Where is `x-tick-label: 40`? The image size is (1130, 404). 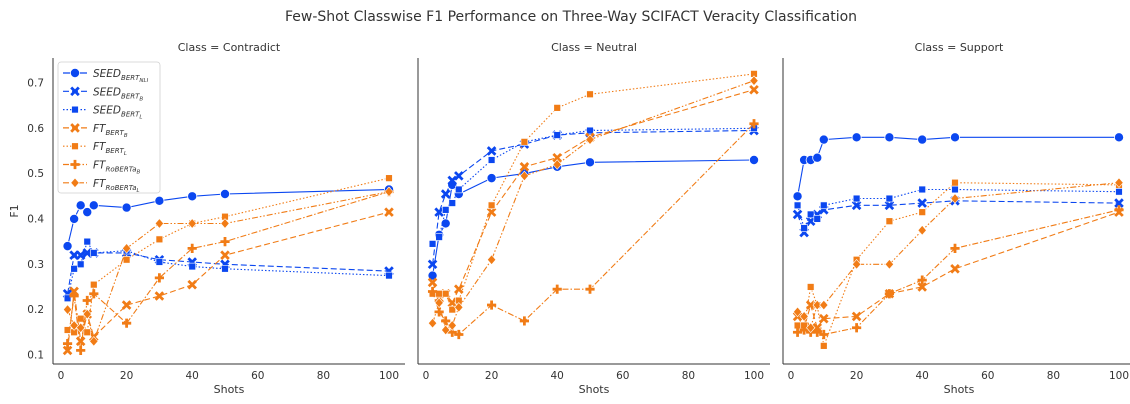
x-tick-label: 40 is located at coordinates (192, 376).